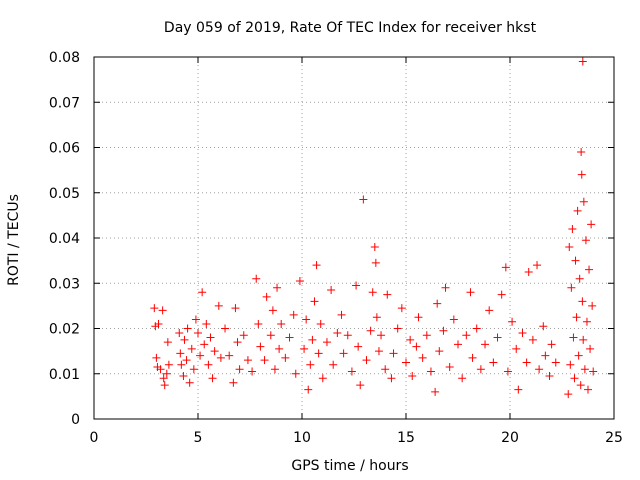 Image resolution: width=640 pixels, height=480 pixels. I want to click on x-tick-labels: 0 5 10 15 20 25, so click(356, 438).